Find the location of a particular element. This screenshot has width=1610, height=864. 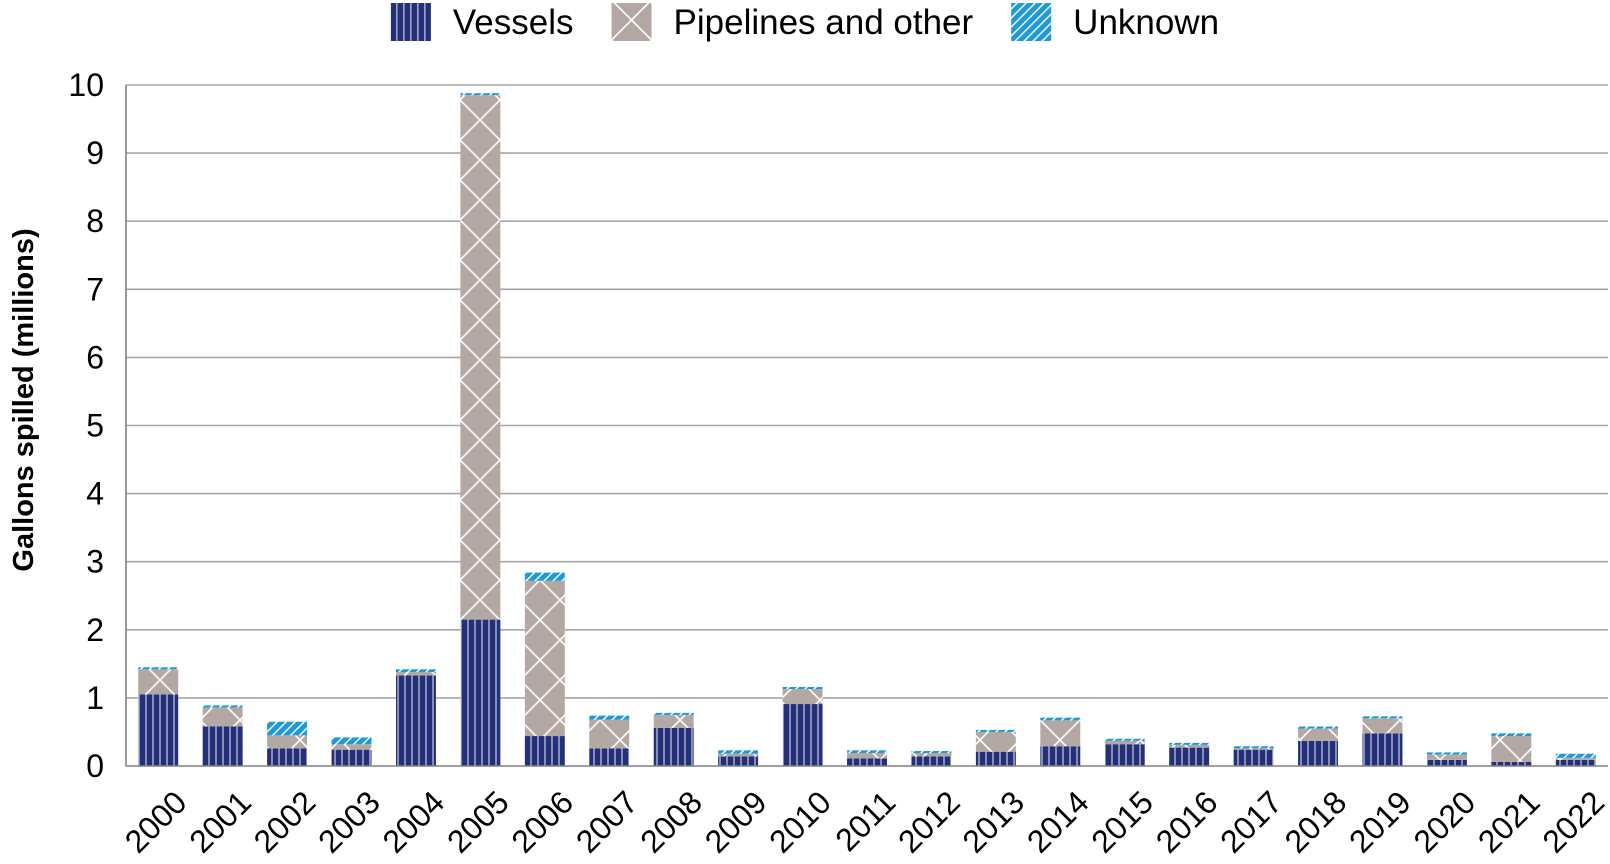

bar-unknown-2001 is located at coordinates (222, 706).